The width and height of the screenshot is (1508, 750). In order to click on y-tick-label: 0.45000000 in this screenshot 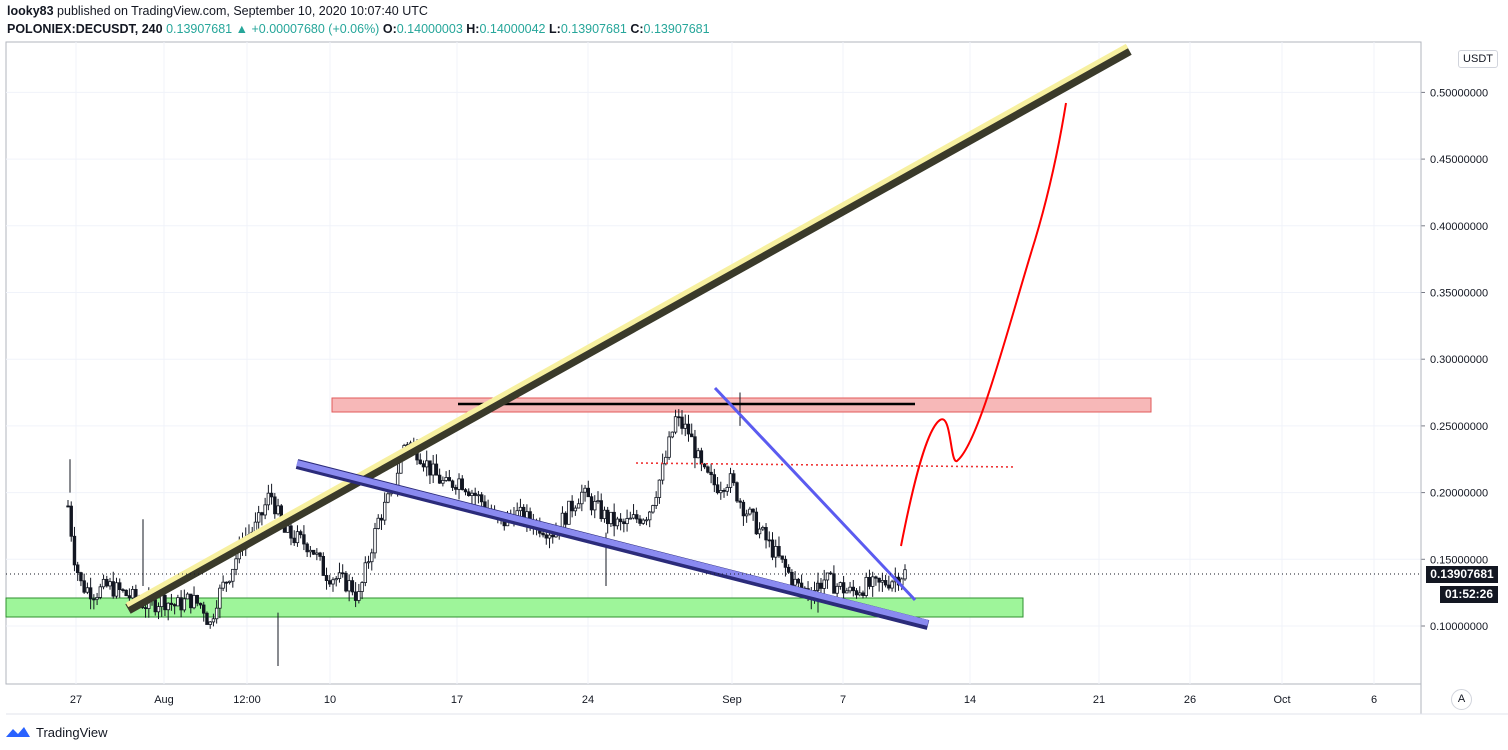, I will do `click(1459, 160)`.